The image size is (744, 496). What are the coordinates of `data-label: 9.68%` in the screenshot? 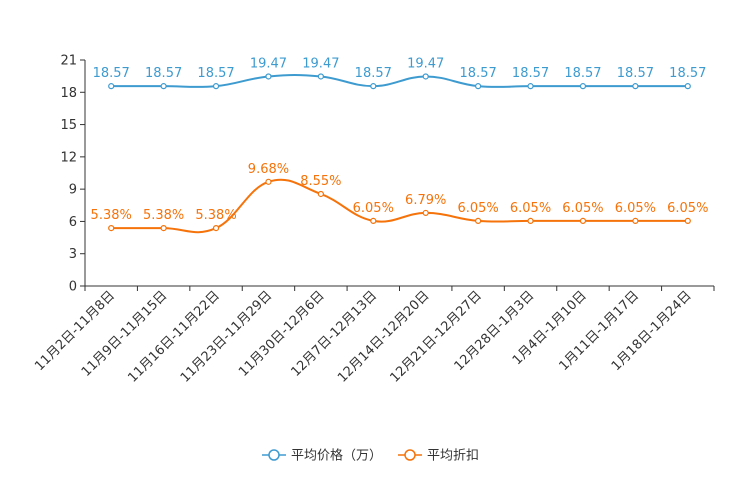 It's located at (268, 169).